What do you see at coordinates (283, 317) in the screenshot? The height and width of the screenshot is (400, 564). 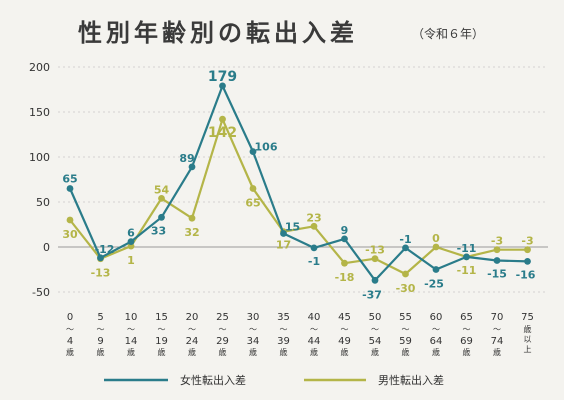 I see `x-tick-label-start: 35` at bounding box center [283, 317].